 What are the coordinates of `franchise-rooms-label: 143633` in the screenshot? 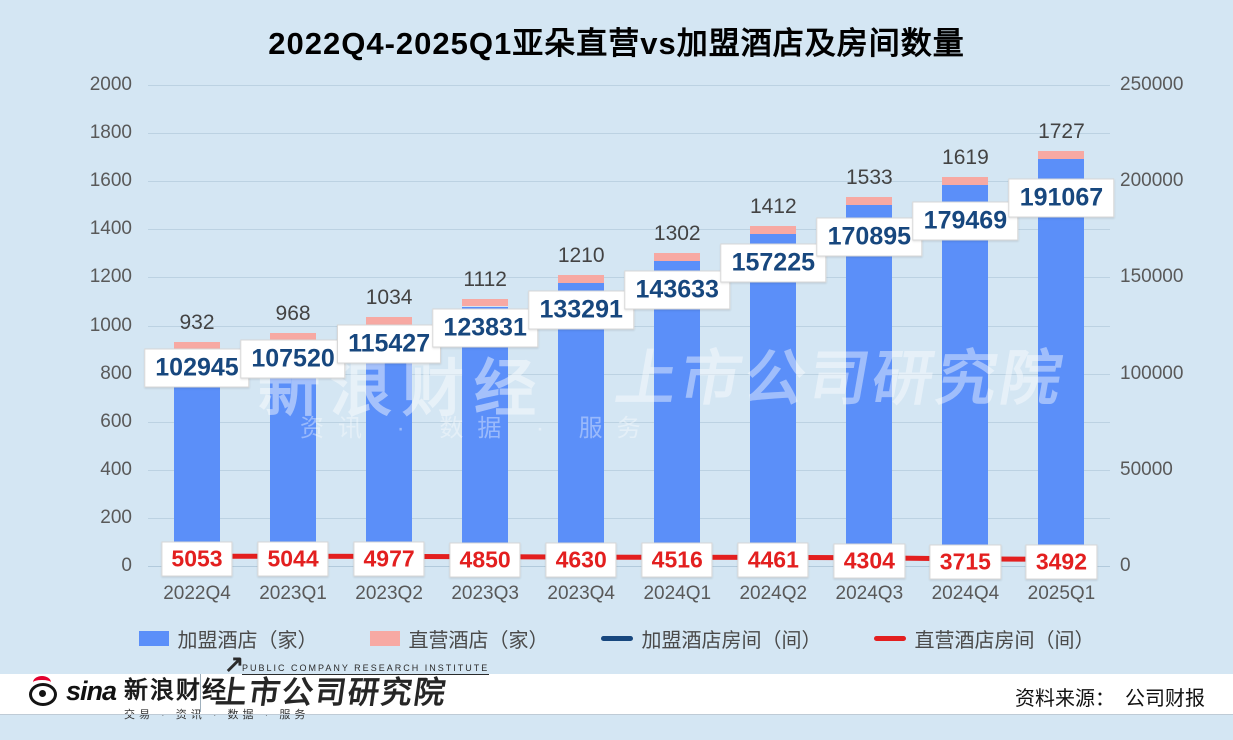 It's located at (677, 290).